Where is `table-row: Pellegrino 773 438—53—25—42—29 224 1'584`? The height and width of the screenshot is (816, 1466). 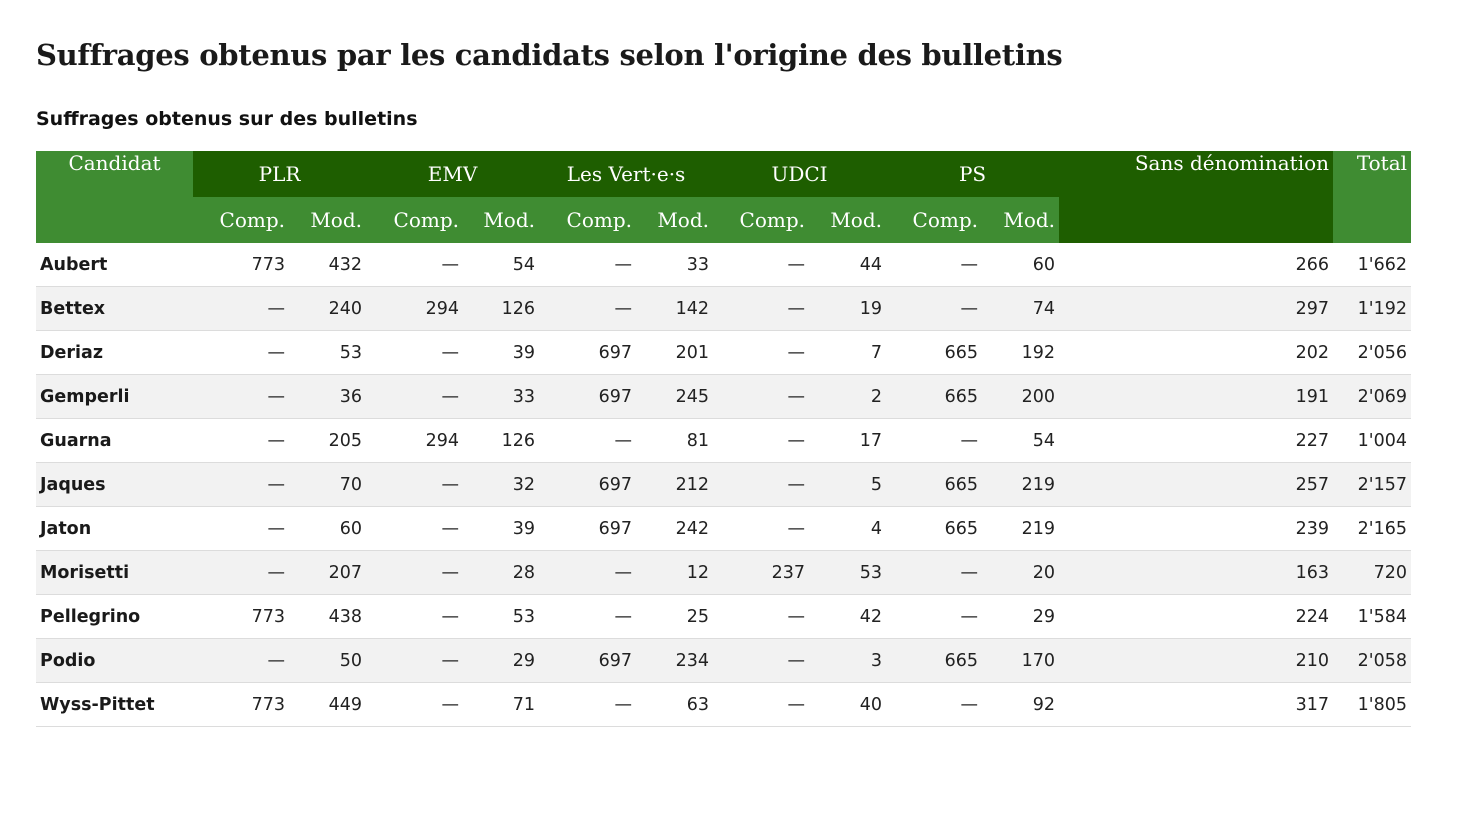
table-row: Pellegrino 773 438—53—25—42—29 224 1'584 is located at coordinates (724, 616).